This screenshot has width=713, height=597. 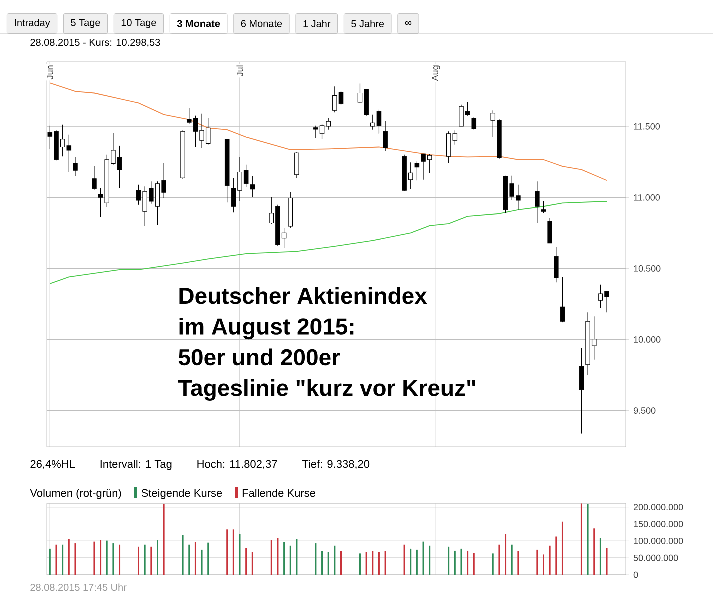 I want to click on legend-label: Steigende Kurse, so click(x=182, y=494).